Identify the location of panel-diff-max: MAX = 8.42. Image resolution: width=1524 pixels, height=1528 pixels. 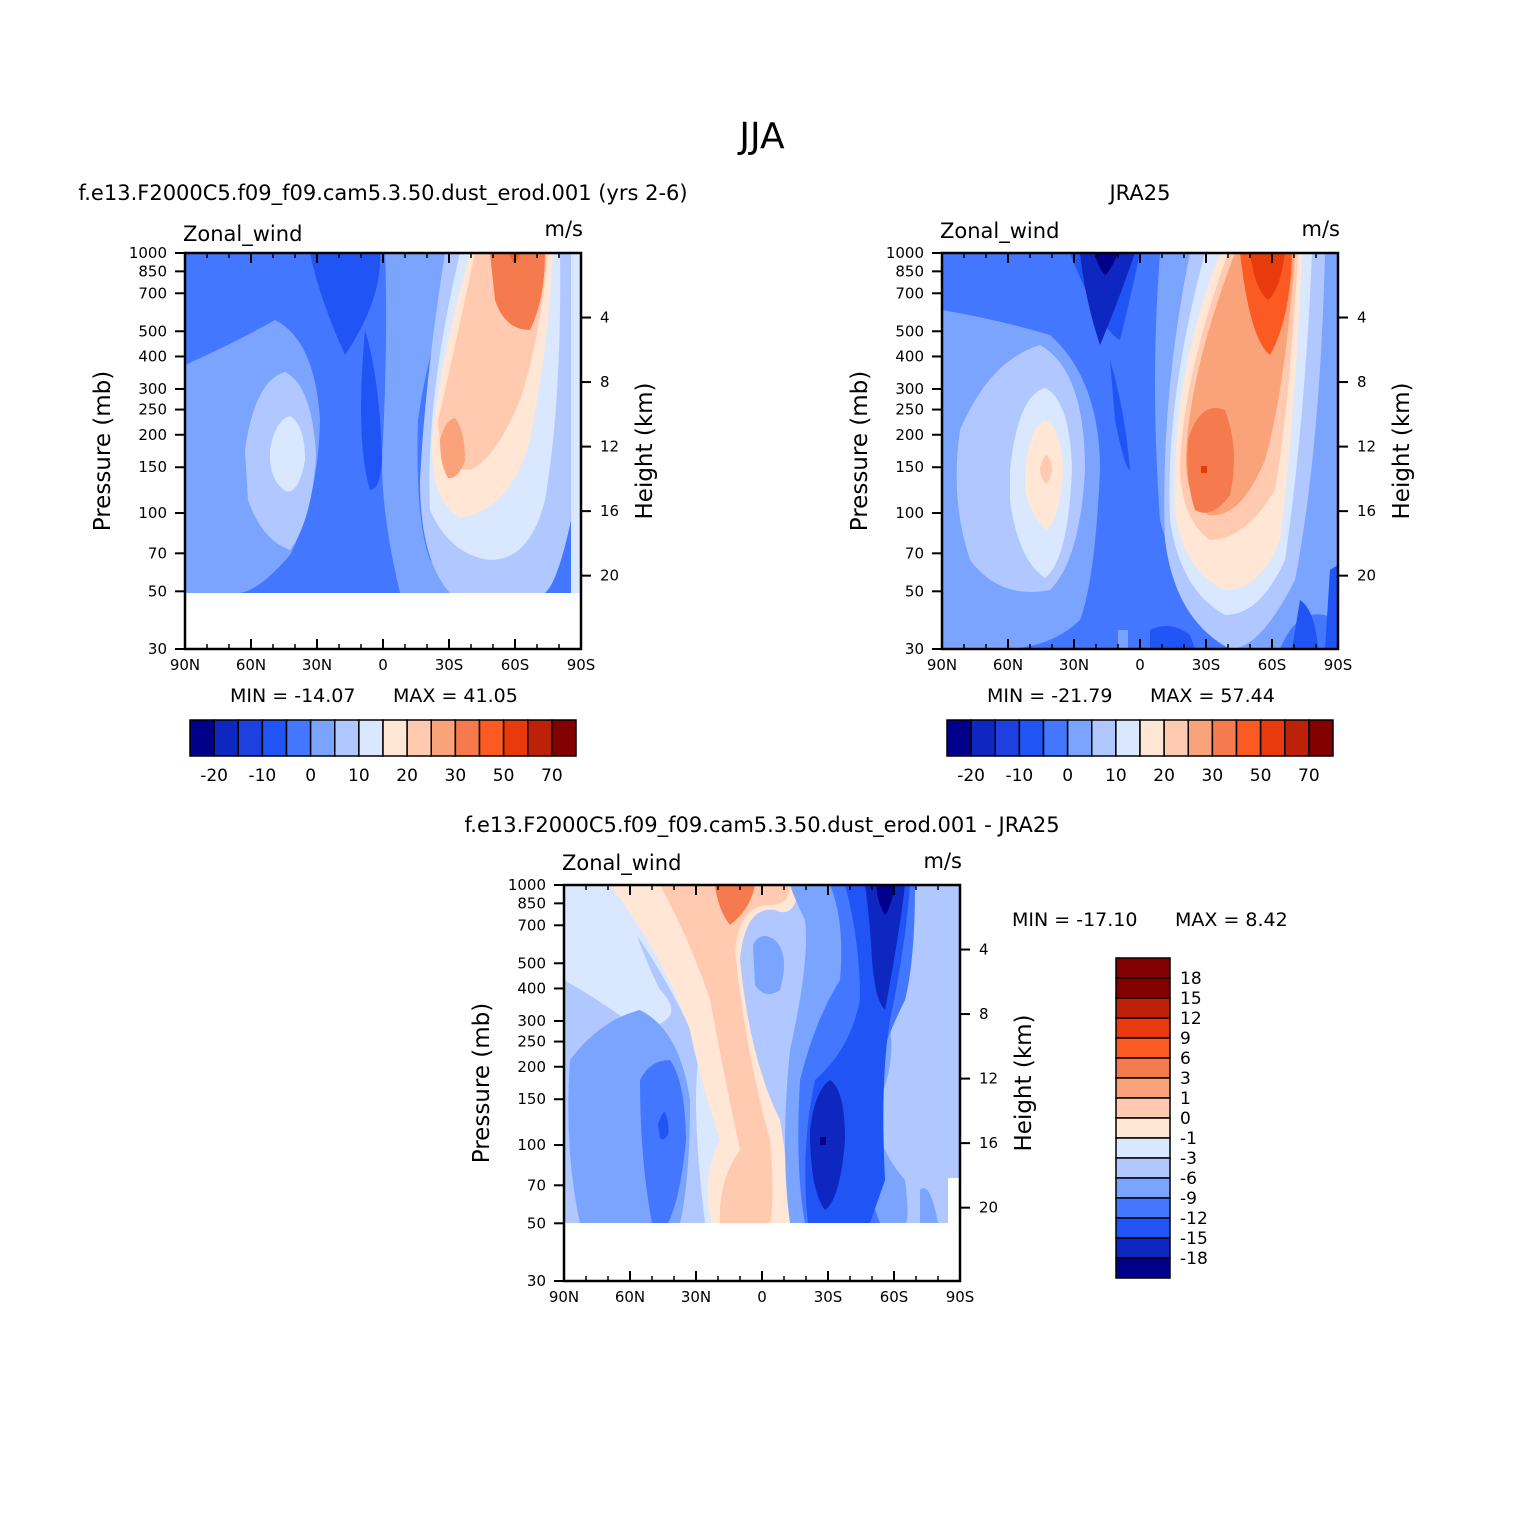
(1231, 920).